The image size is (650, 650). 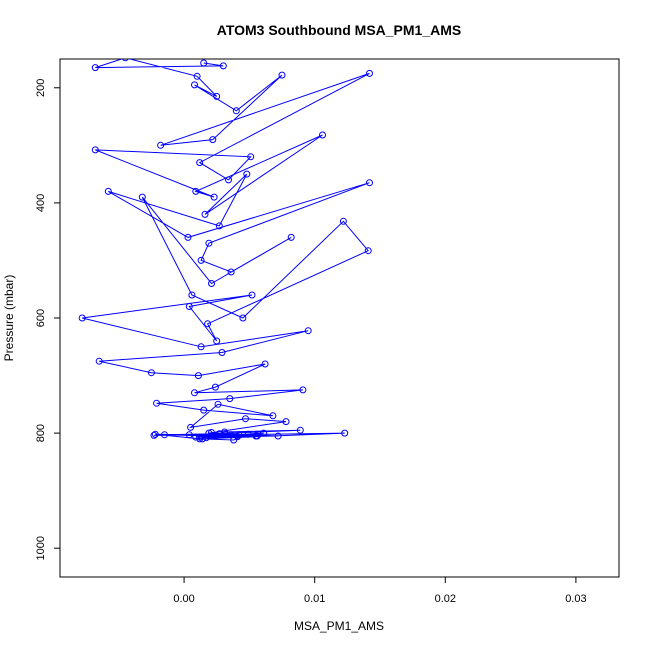 What do you see at coordinates (339, 626) in the screenshot?
I see `x-axis-label: MSA_PM1_AMS` at bounding box center [339, 626].